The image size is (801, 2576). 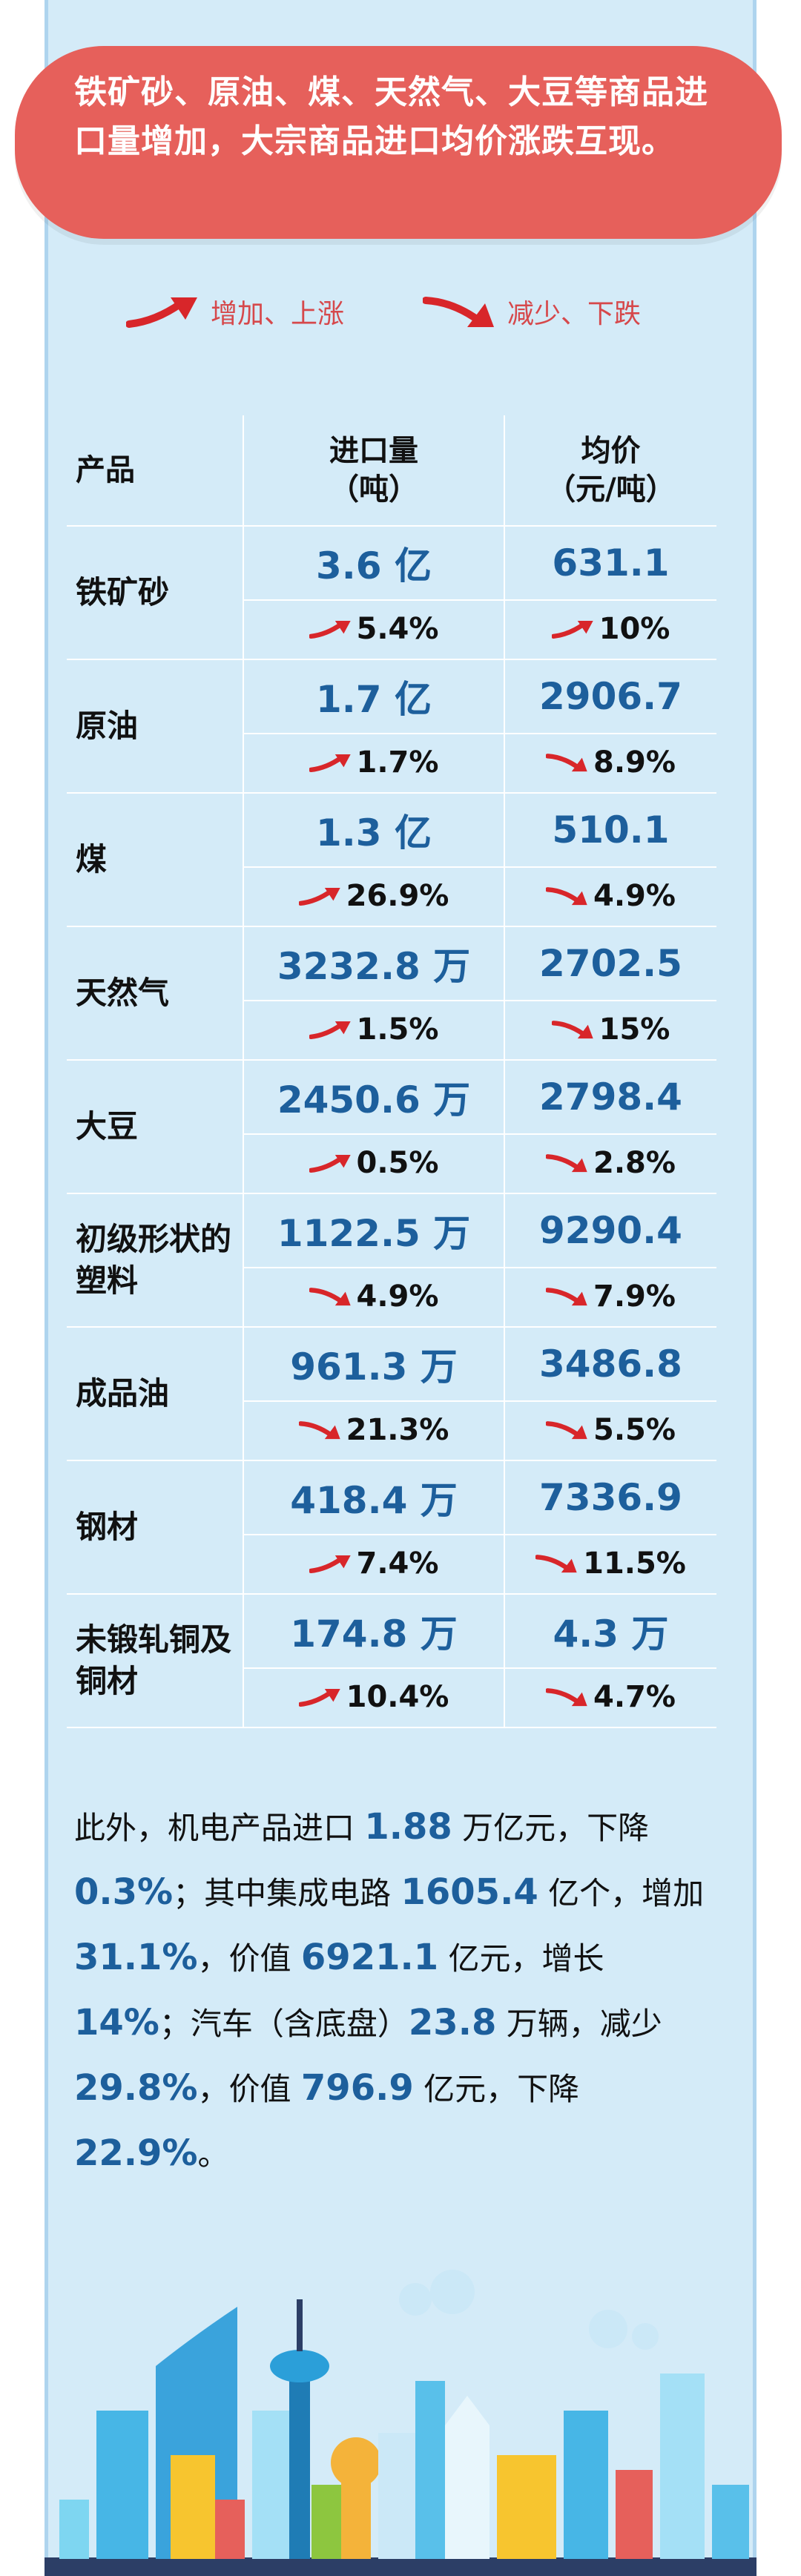 What do you see at coordinates (374, 764) in the screenshot?
I see `volume-change: 1.7%` at bounding box center [374, 764].